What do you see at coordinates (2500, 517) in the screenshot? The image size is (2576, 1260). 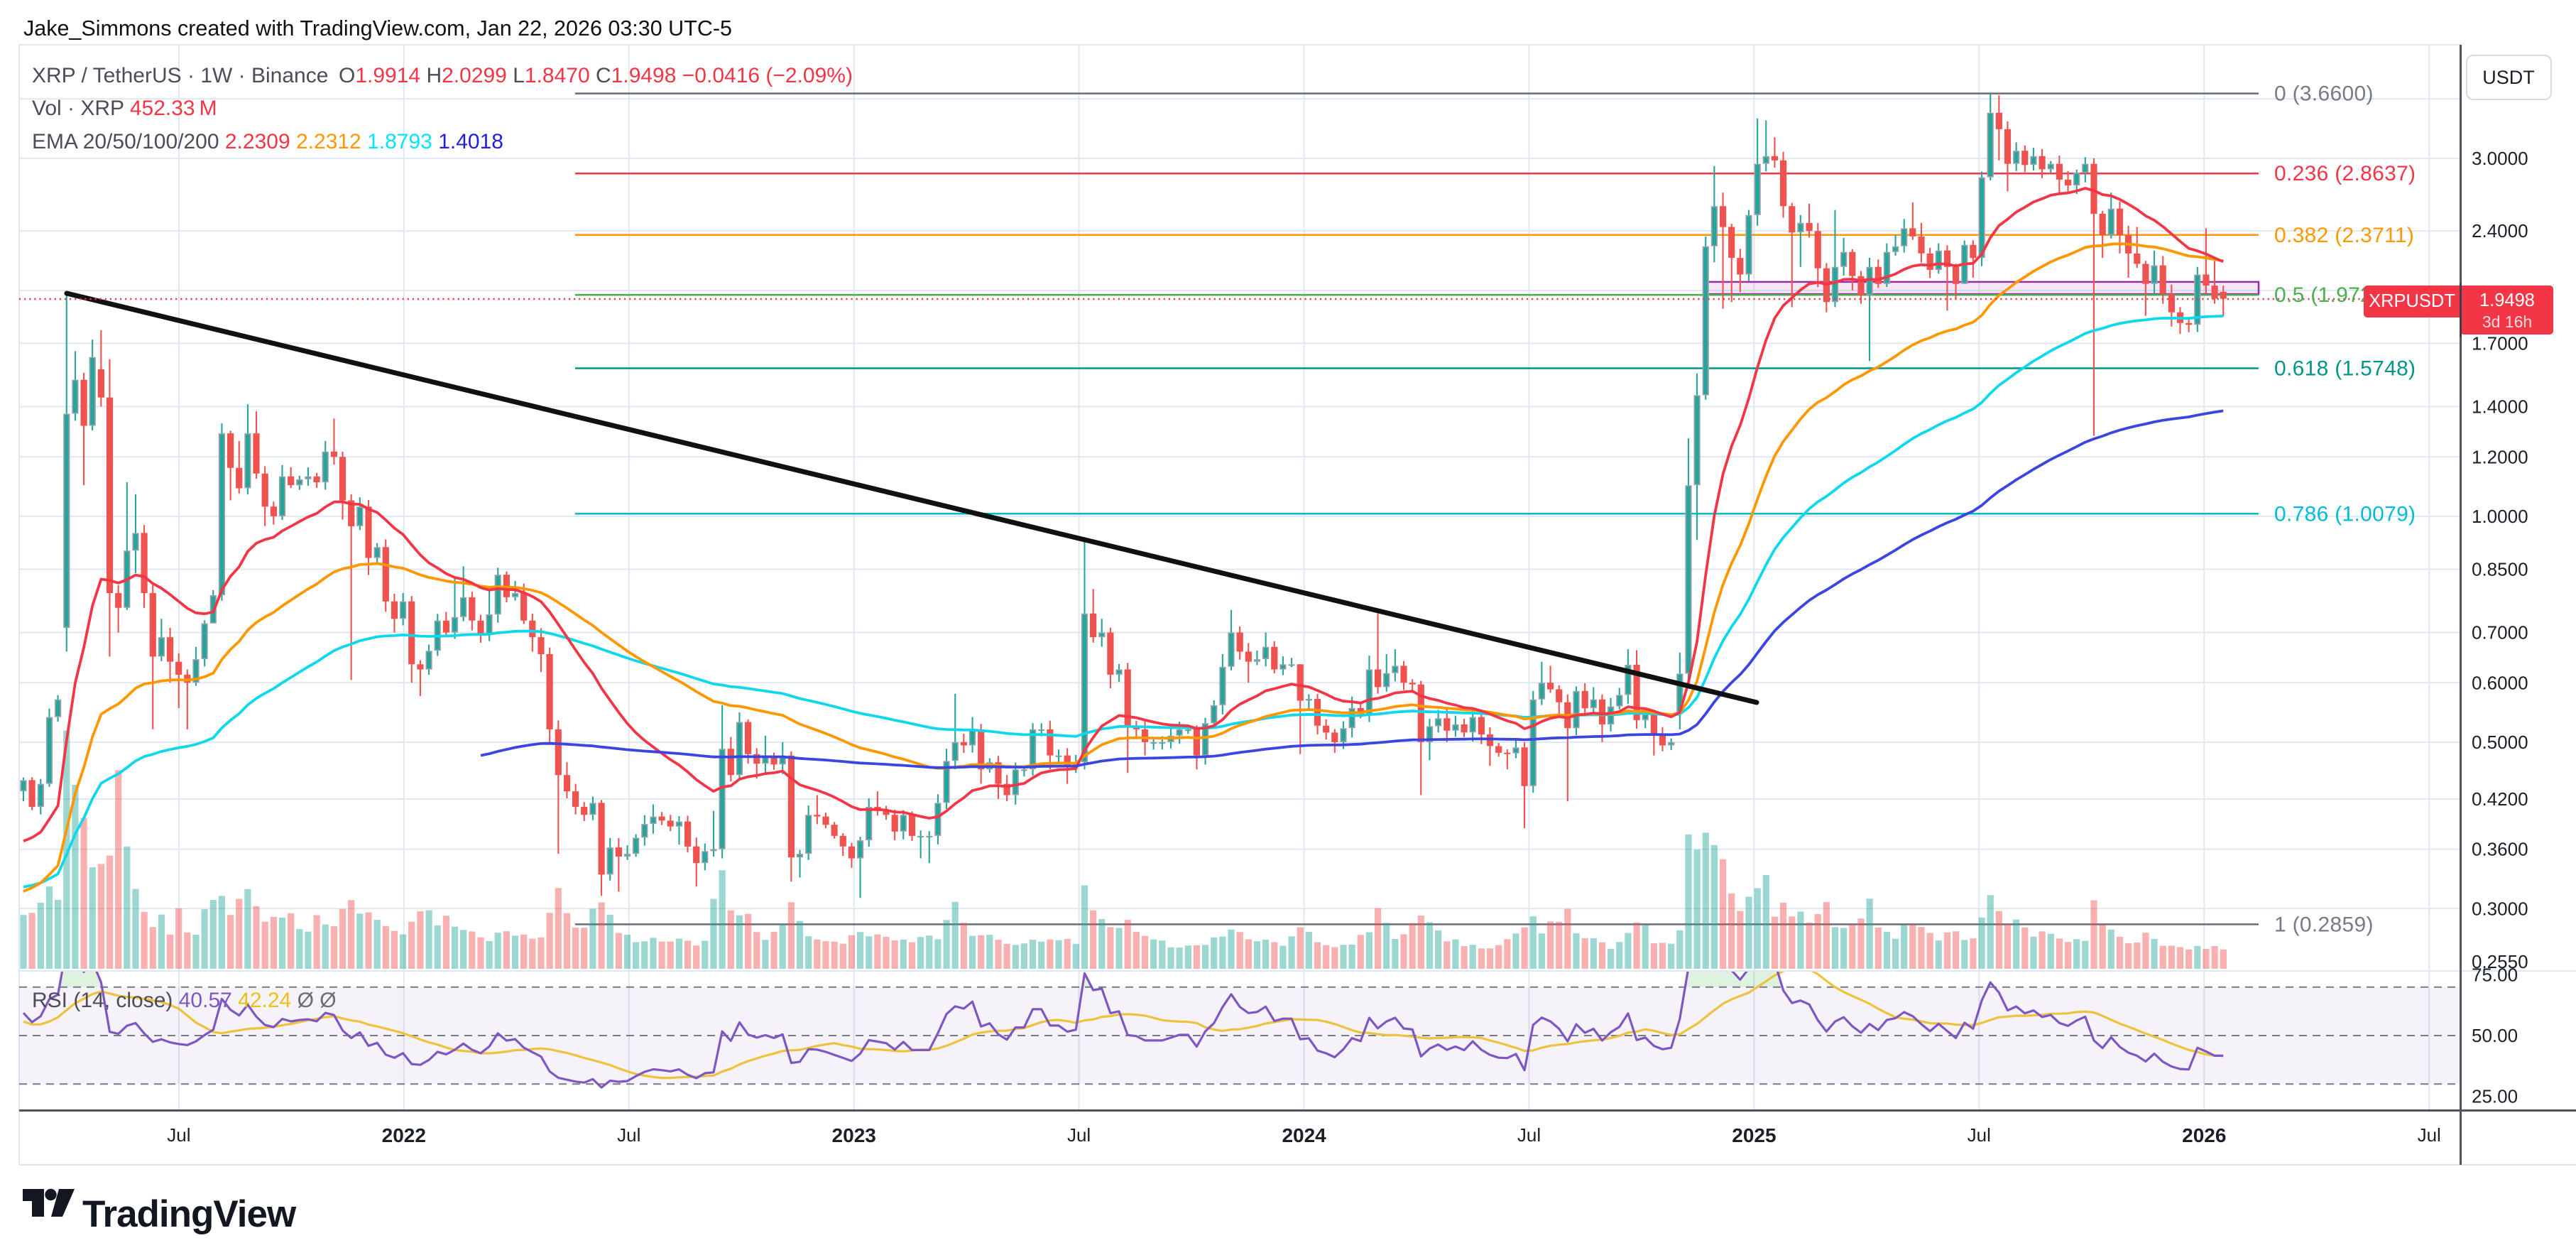 I see `svg-text: 1.0000` at bounding box center [2500, 517].